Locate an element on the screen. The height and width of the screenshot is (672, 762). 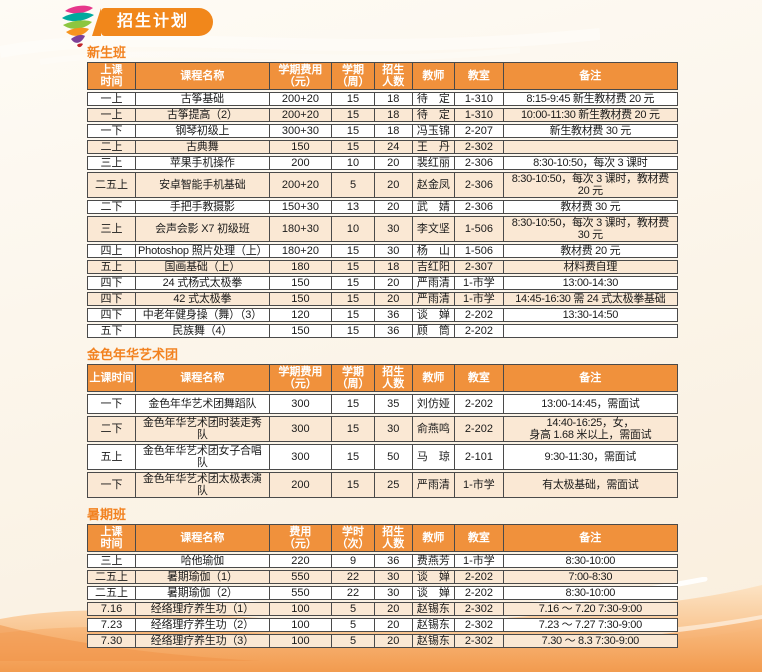
fee: 180+30 is located at coordinates (301, 229).